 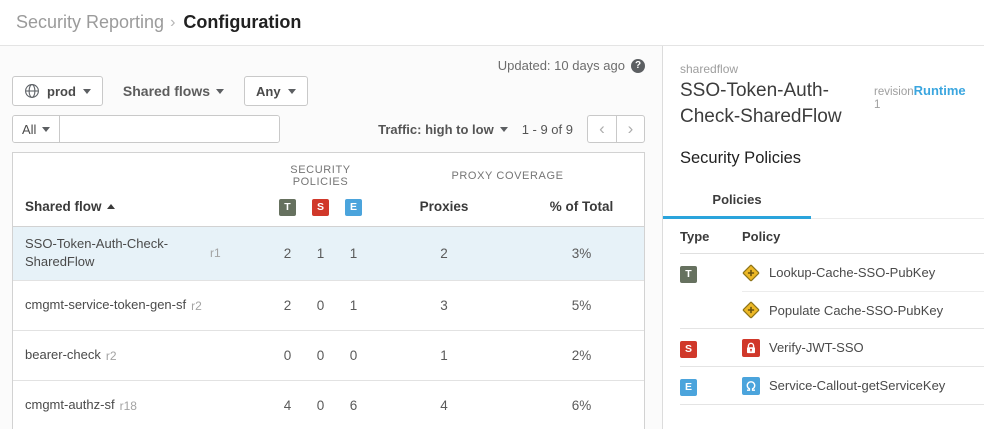 What do you see at coordinates (61, 91) in the screenshot?
I see `environment-dropdown-label: prod` at bounding box center [61, 91].